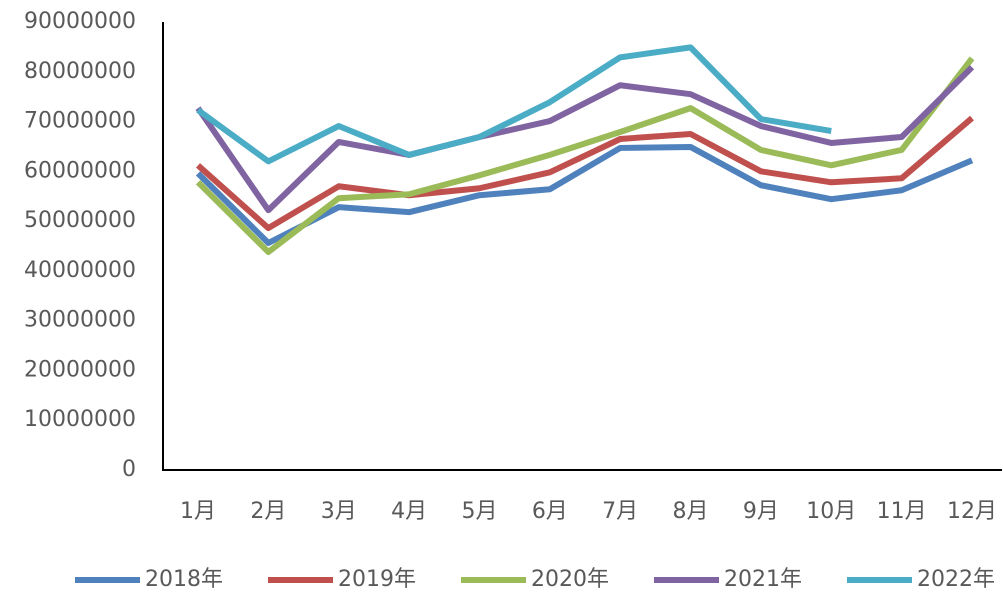 This screenshot has height=597, width=1003. What do you see at coordinates (761, 511) in the screenshot?
I see `x-tick-label: 9月` at bounding box center [761, 511].